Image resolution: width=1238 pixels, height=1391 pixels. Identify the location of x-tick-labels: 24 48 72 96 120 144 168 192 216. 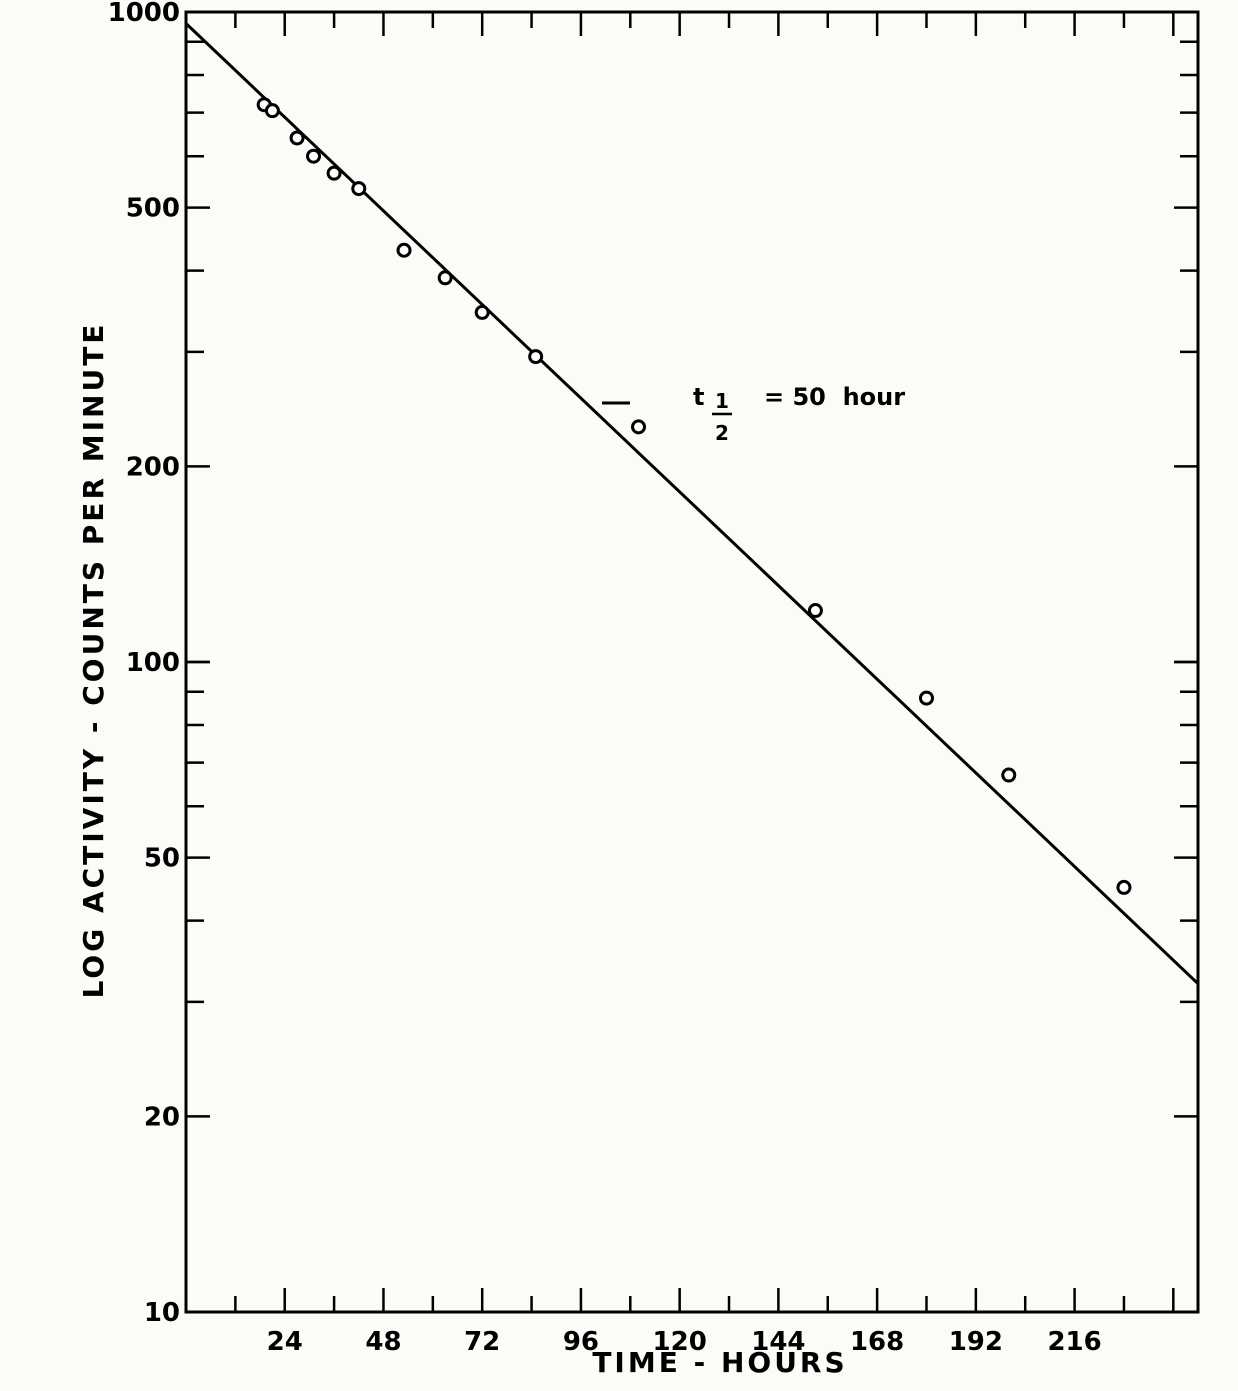
(684, 1342).